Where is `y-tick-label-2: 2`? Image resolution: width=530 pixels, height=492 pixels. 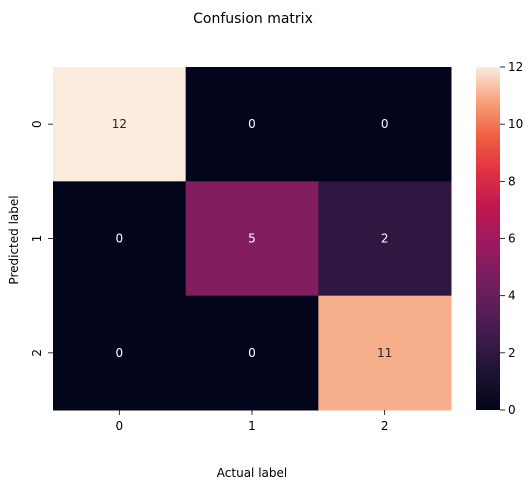 y-tick-label-2: 2 is located at coordinates (37, 353).